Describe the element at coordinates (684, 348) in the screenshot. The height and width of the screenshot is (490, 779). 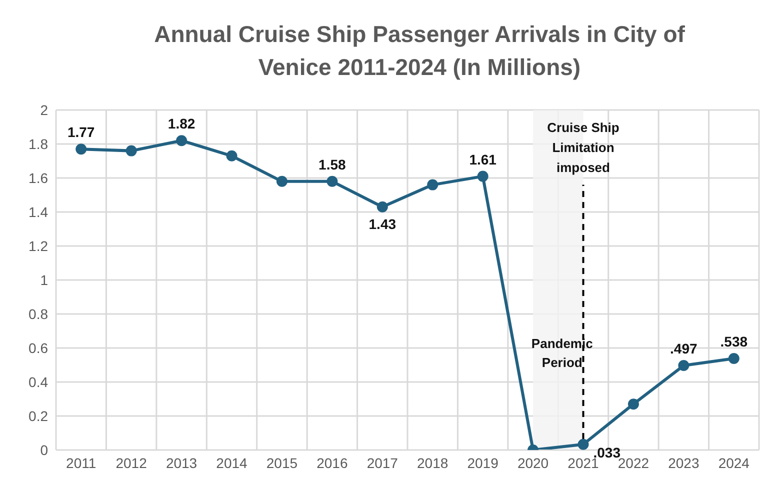
I see `data-label: .497` at that location.